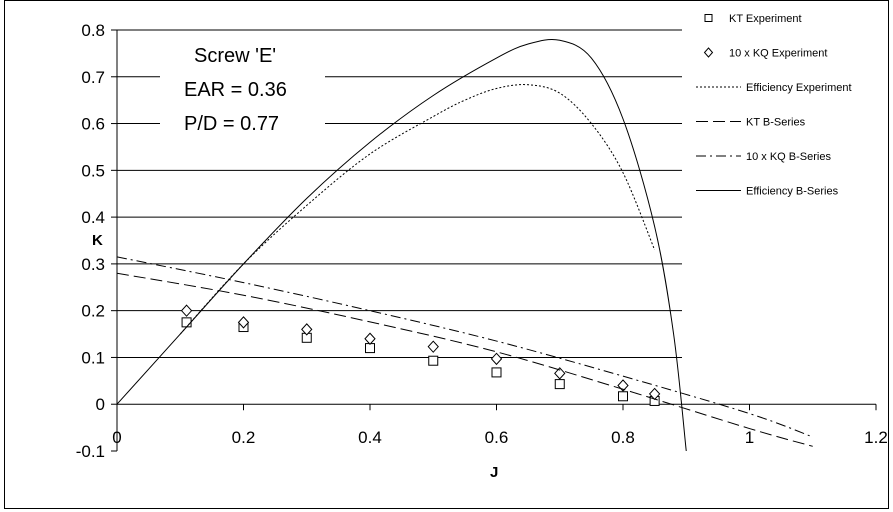  What do you see at coordinates (90, 241) in the screenshot?
I see `y-tick-labels: -0.1 0 0.1 0.2 0.3 0.4 0.5 0.6 0.7 0.8` at bounding box center [90, 241].